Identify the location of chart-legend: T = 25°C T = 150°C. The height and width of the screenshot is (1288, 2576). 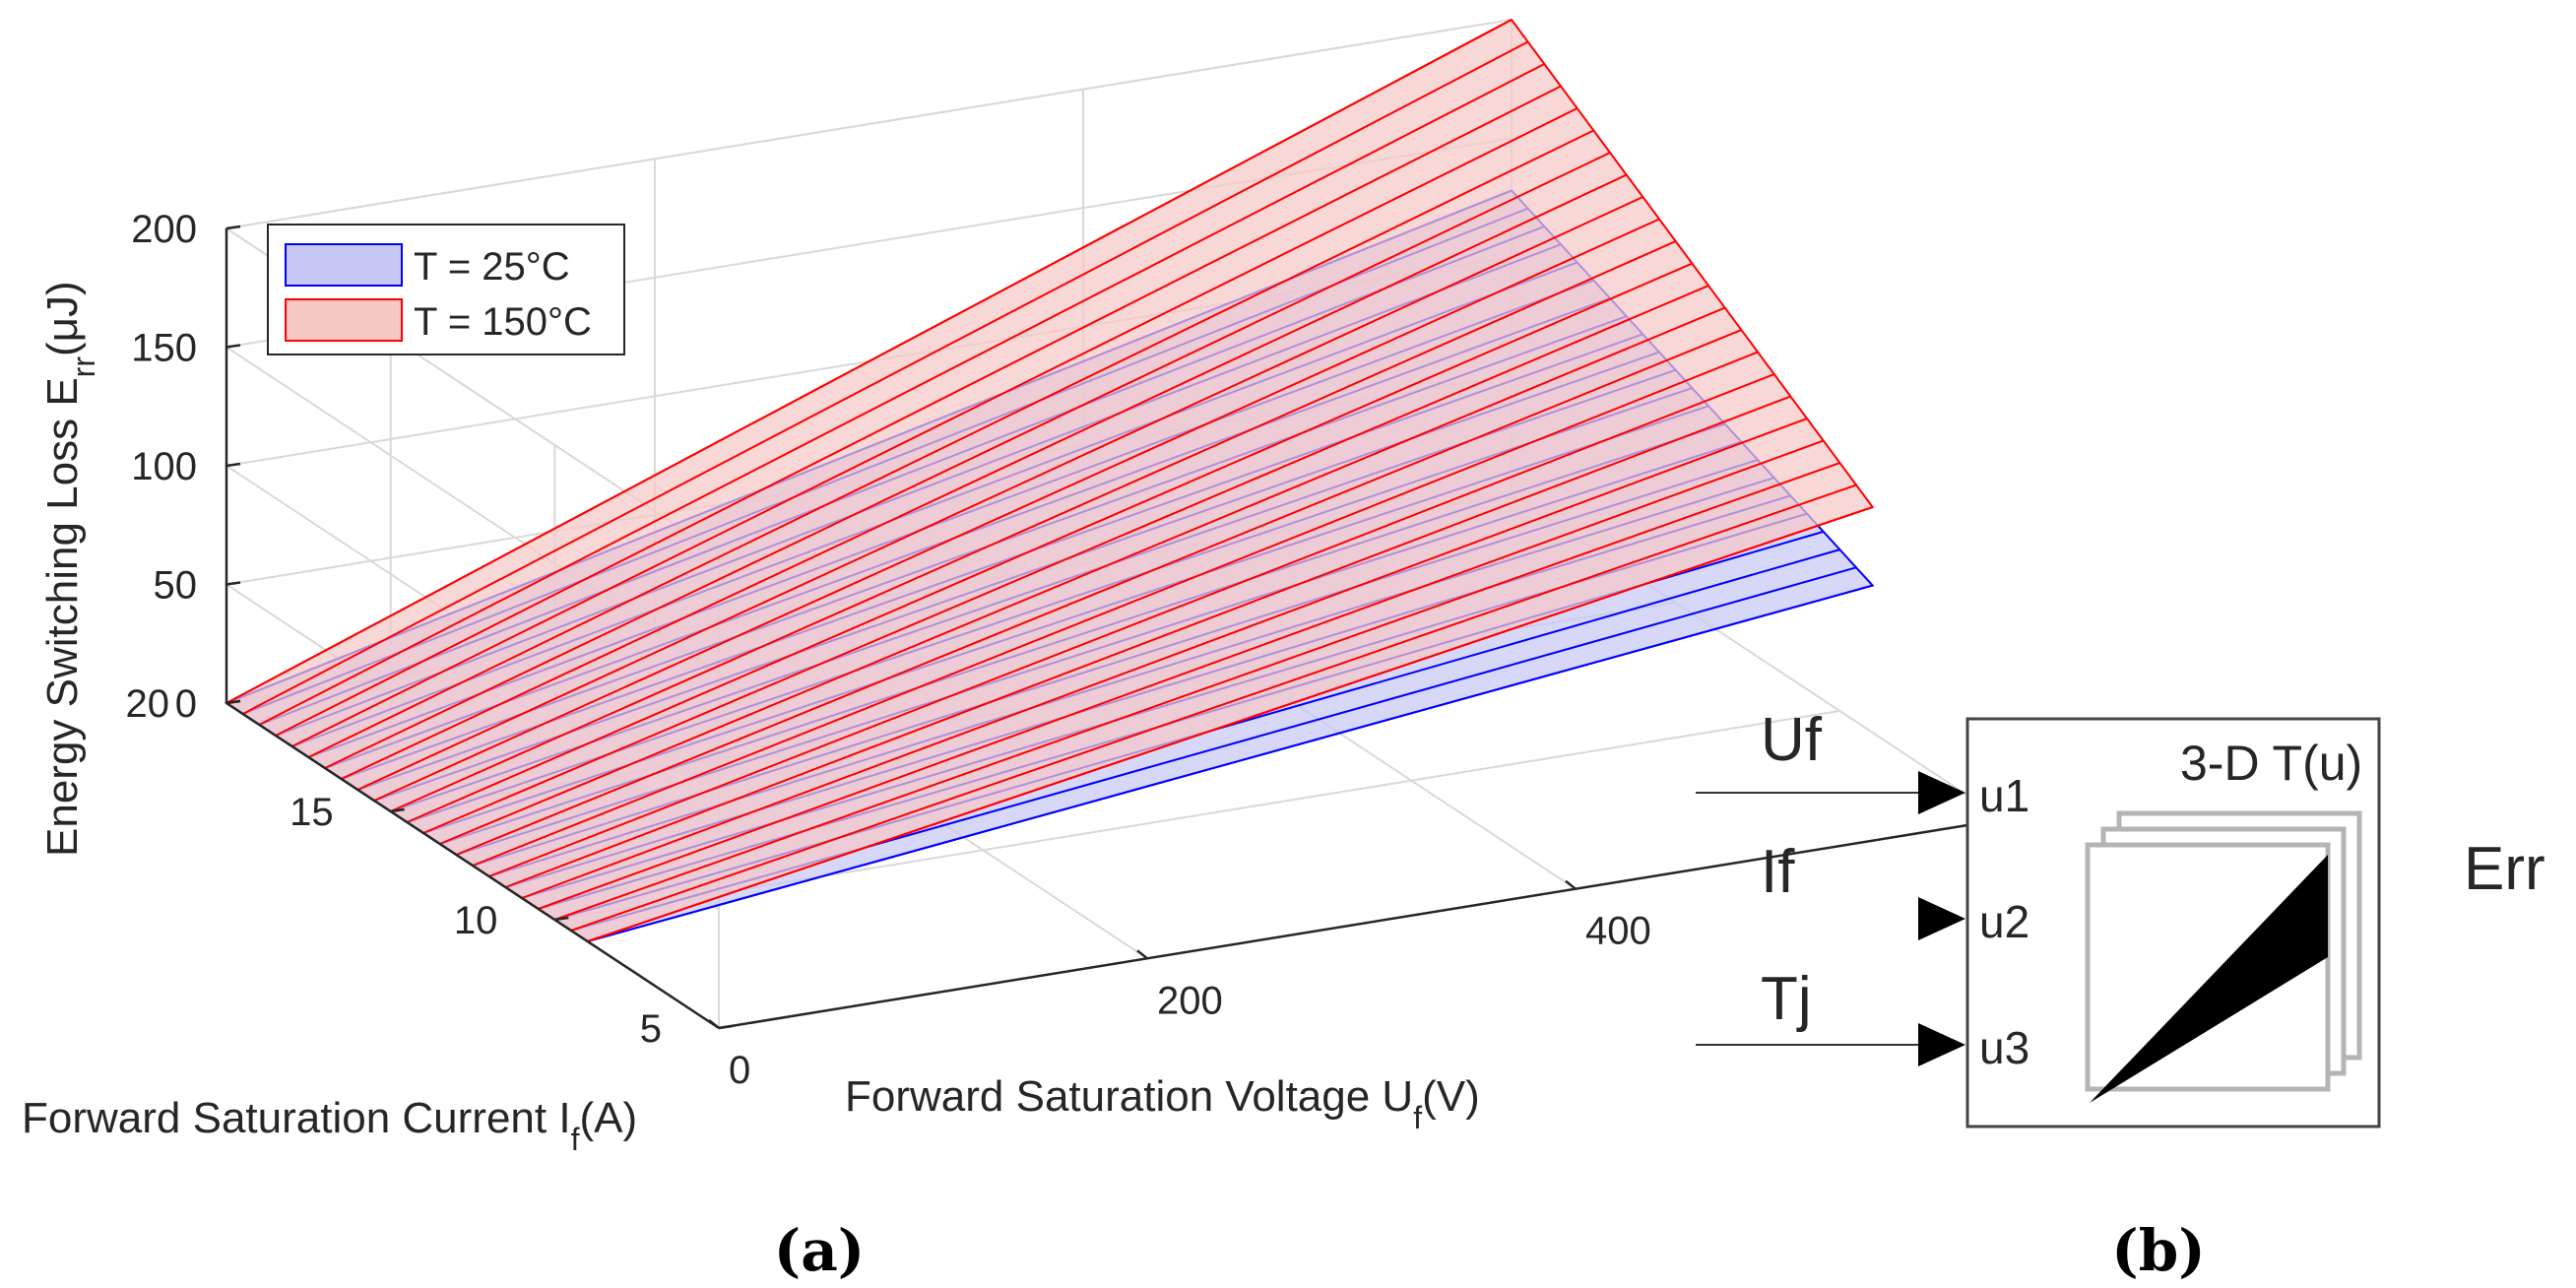
(446, 289).